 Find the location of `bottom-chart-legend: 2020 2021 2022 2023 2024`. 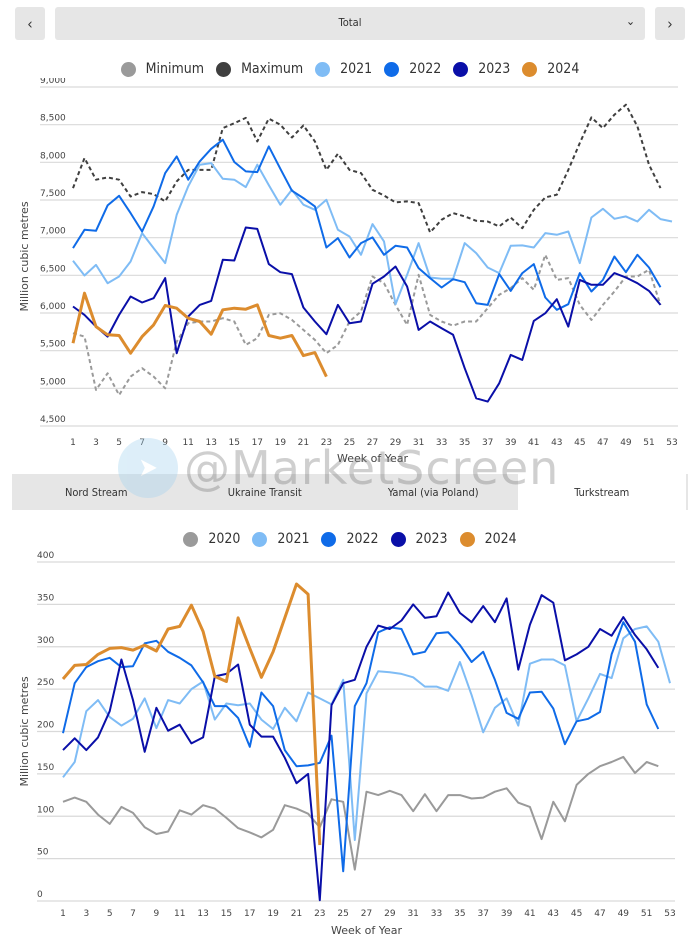

bottom-chart-legend: 2020 2021 2022 2023 2024 is located at coordinates (350, 539).